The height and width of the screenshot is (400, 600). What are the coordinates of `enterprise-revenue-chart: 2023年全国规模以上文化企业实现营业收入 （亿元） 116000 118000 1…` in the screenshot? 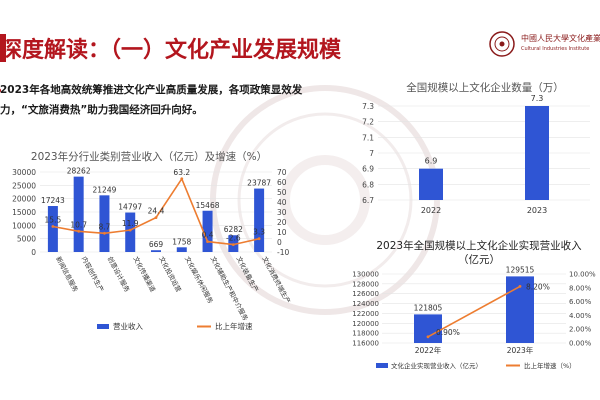 It's located at (474, 304).